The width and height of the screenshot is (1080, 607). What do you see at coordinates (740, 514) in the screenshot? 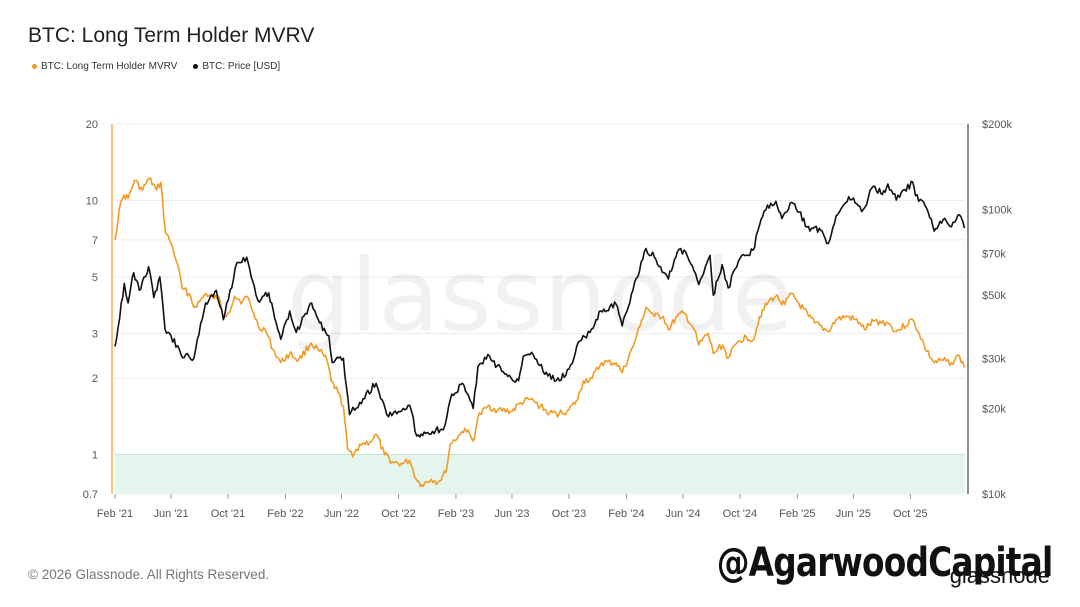
I see `x-tick-label: Oct '24` at bounding box center [740, 514].